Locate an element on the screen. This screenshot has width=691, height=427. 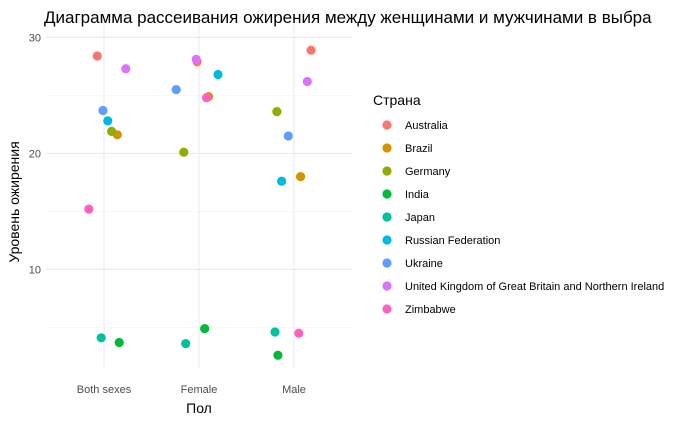
legend-label: Zimbabwe is located at coordinates (430, 310).